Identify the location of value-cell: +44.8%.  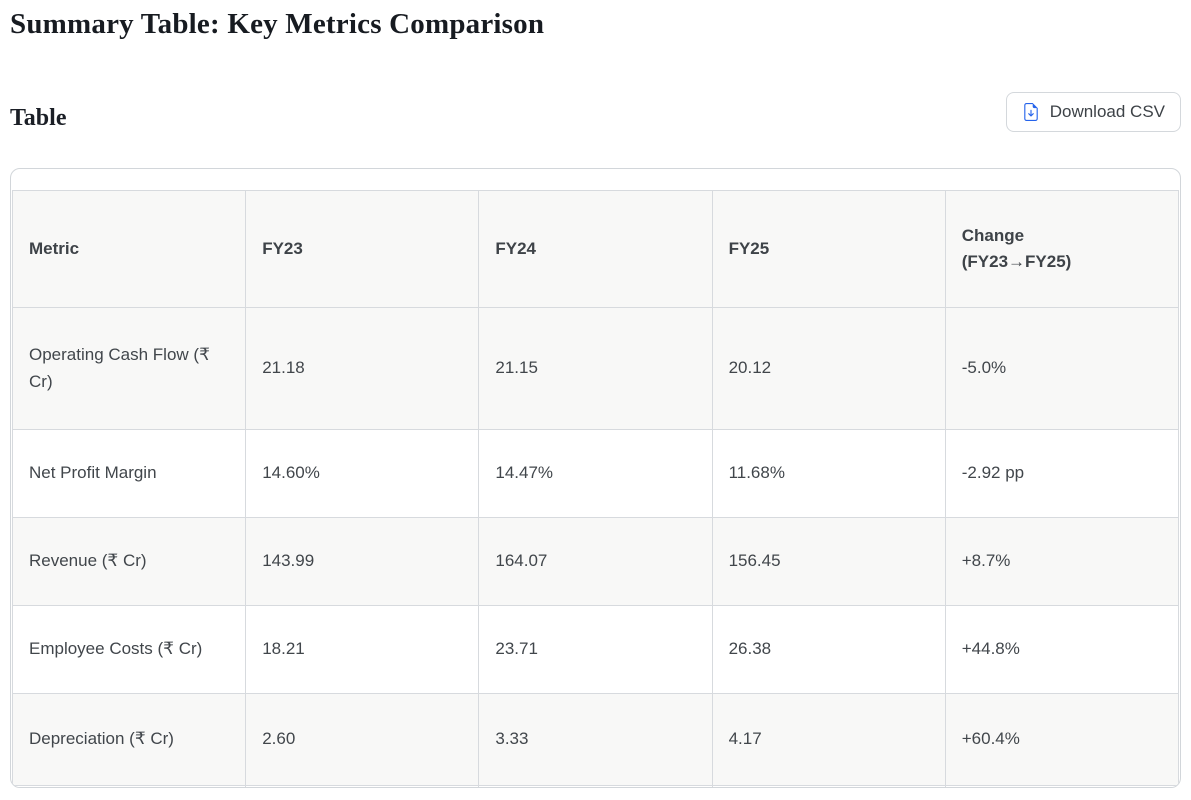
(1062, 649).